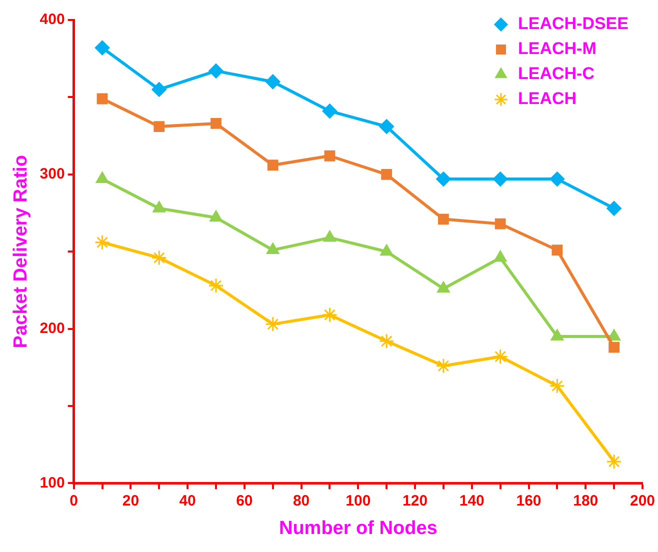 The height and width of the screenshot is (552, 658). I want to click on x-tick-label: 100, so click(358, 501).